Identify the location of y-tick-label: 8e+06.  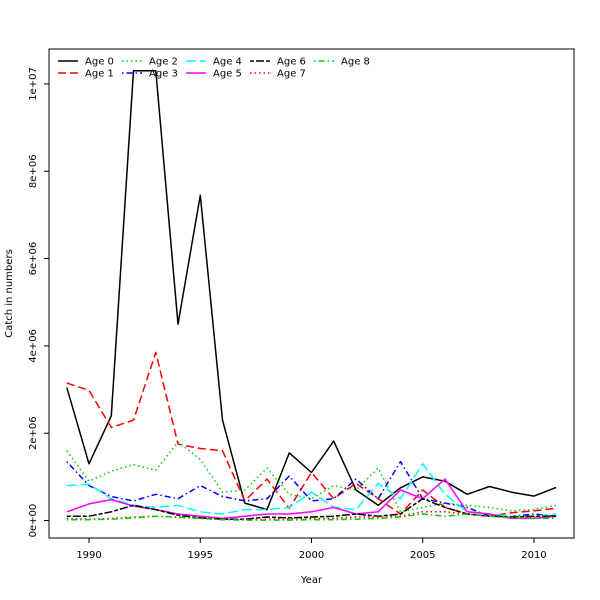
(33, 171).